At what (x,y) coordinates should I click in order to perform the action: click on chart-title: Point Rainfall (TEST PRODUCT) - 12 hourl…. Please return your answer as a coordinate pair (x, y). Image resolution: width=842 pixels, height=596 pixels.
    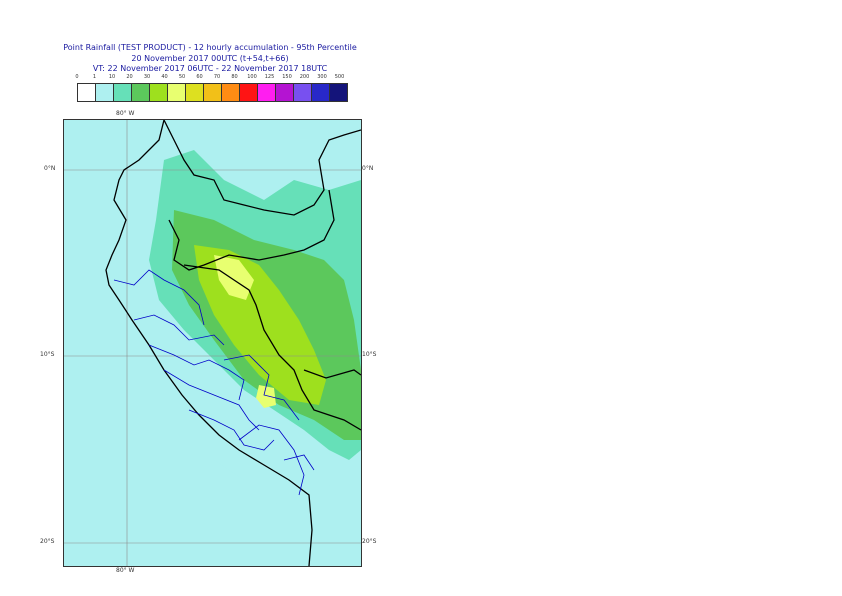
    Looking at the image, I should click on (210, 47).